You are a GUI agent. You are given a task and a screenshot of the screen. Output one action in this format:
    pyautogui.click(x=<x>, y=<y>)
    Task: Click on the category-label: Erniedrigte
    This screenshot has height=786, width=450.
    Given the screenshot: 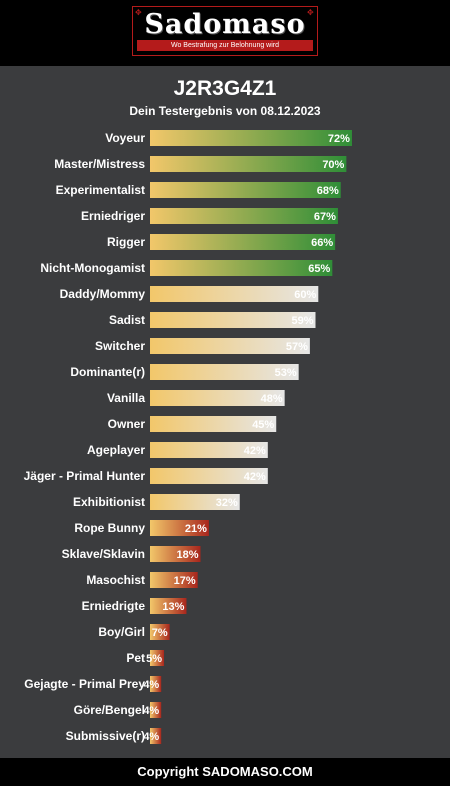 What is the action you would take?
    pyautogui.click(x=114, y=606)
    